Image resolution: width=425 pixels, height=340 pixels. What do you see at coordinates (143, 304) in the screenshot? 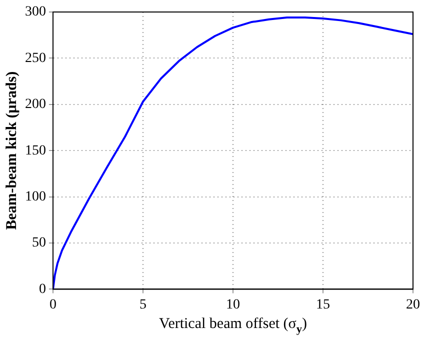
I see `x-tick-label: 5` at bounding box center [143, 304].